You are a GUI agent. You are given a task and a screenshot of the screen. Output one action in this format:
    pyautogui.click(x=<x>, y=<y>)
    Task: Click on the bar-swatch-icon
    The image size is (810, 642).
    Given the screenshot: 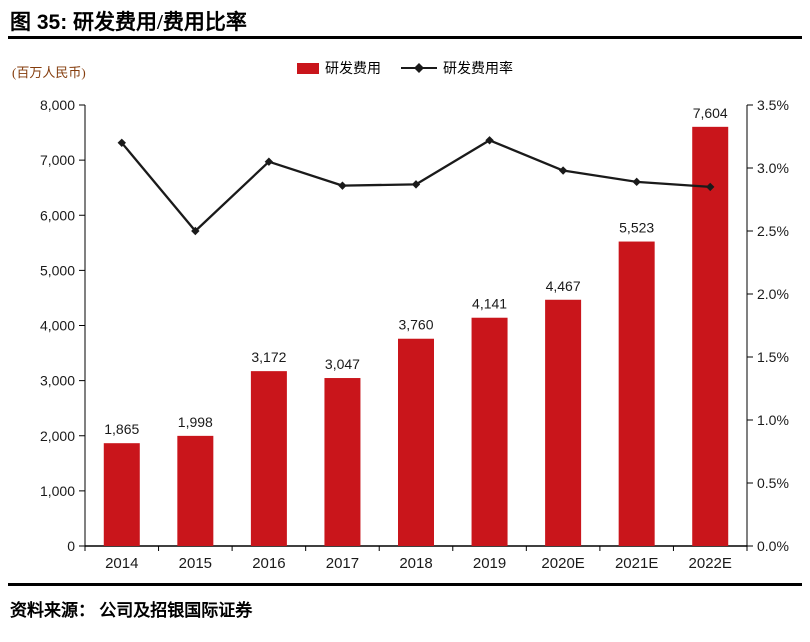 What is the action you would take?
    pyautogui.click(x=308, y=68)
    